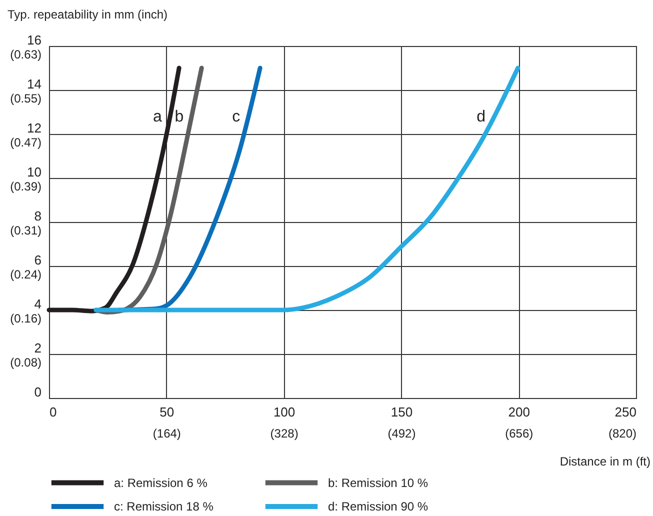  What do you see at coordinates (164, 507) in the screenshot?
I see `legend-label: c: Remission 18 %` at bounding box center [164, 507].